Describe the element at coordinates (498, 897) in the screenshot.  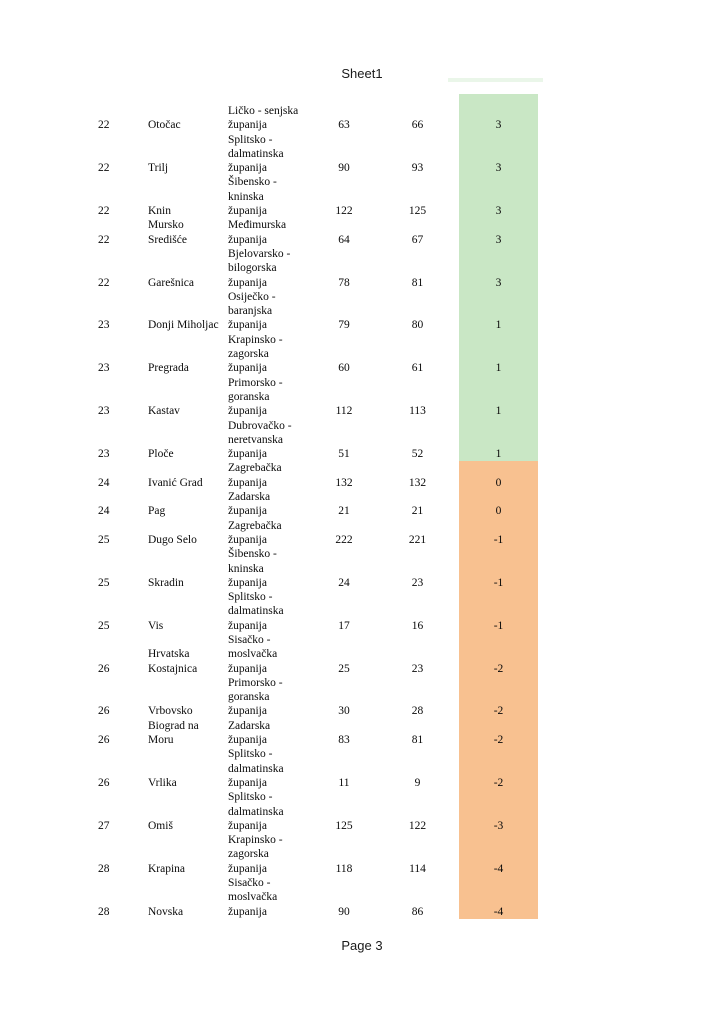
I see `diff-cell: -4` at that location.